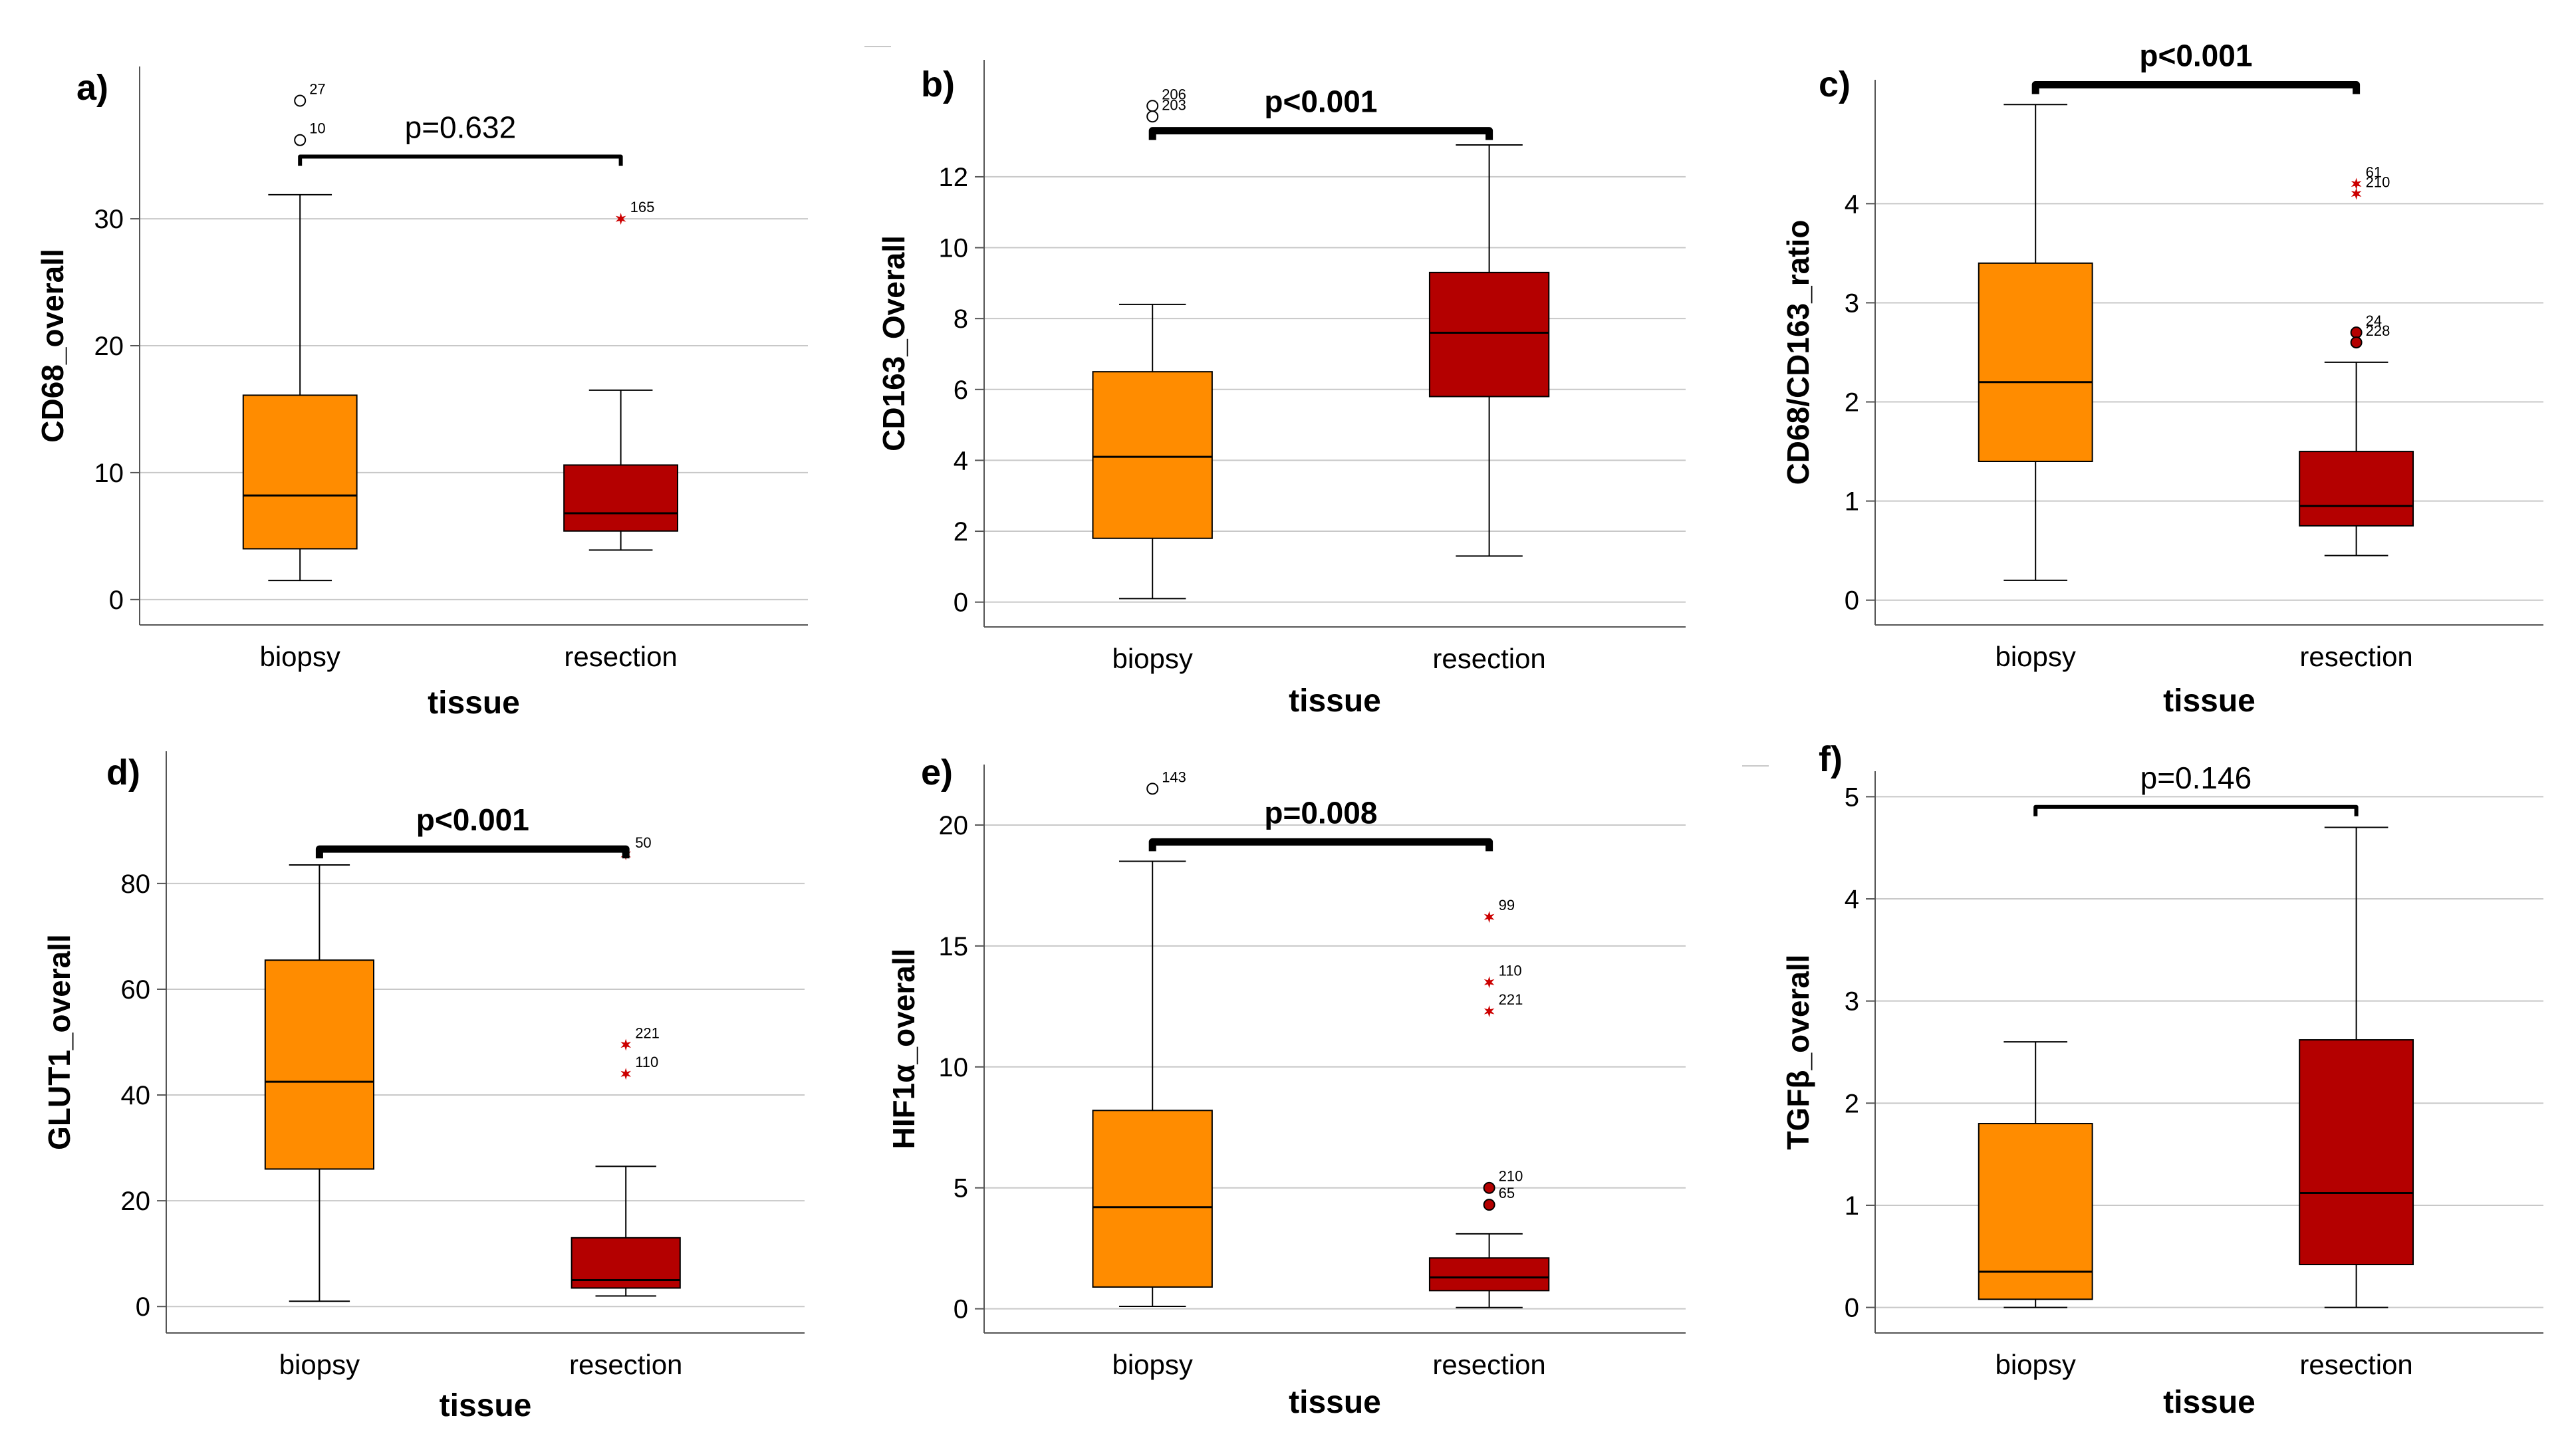 Image resolution: width=2576 pixels, height=1444 pixels. What do you see at coordinates (123, 772) in the screenshot?
I see `panel-letter: d)` at bounding box center [123, 772].